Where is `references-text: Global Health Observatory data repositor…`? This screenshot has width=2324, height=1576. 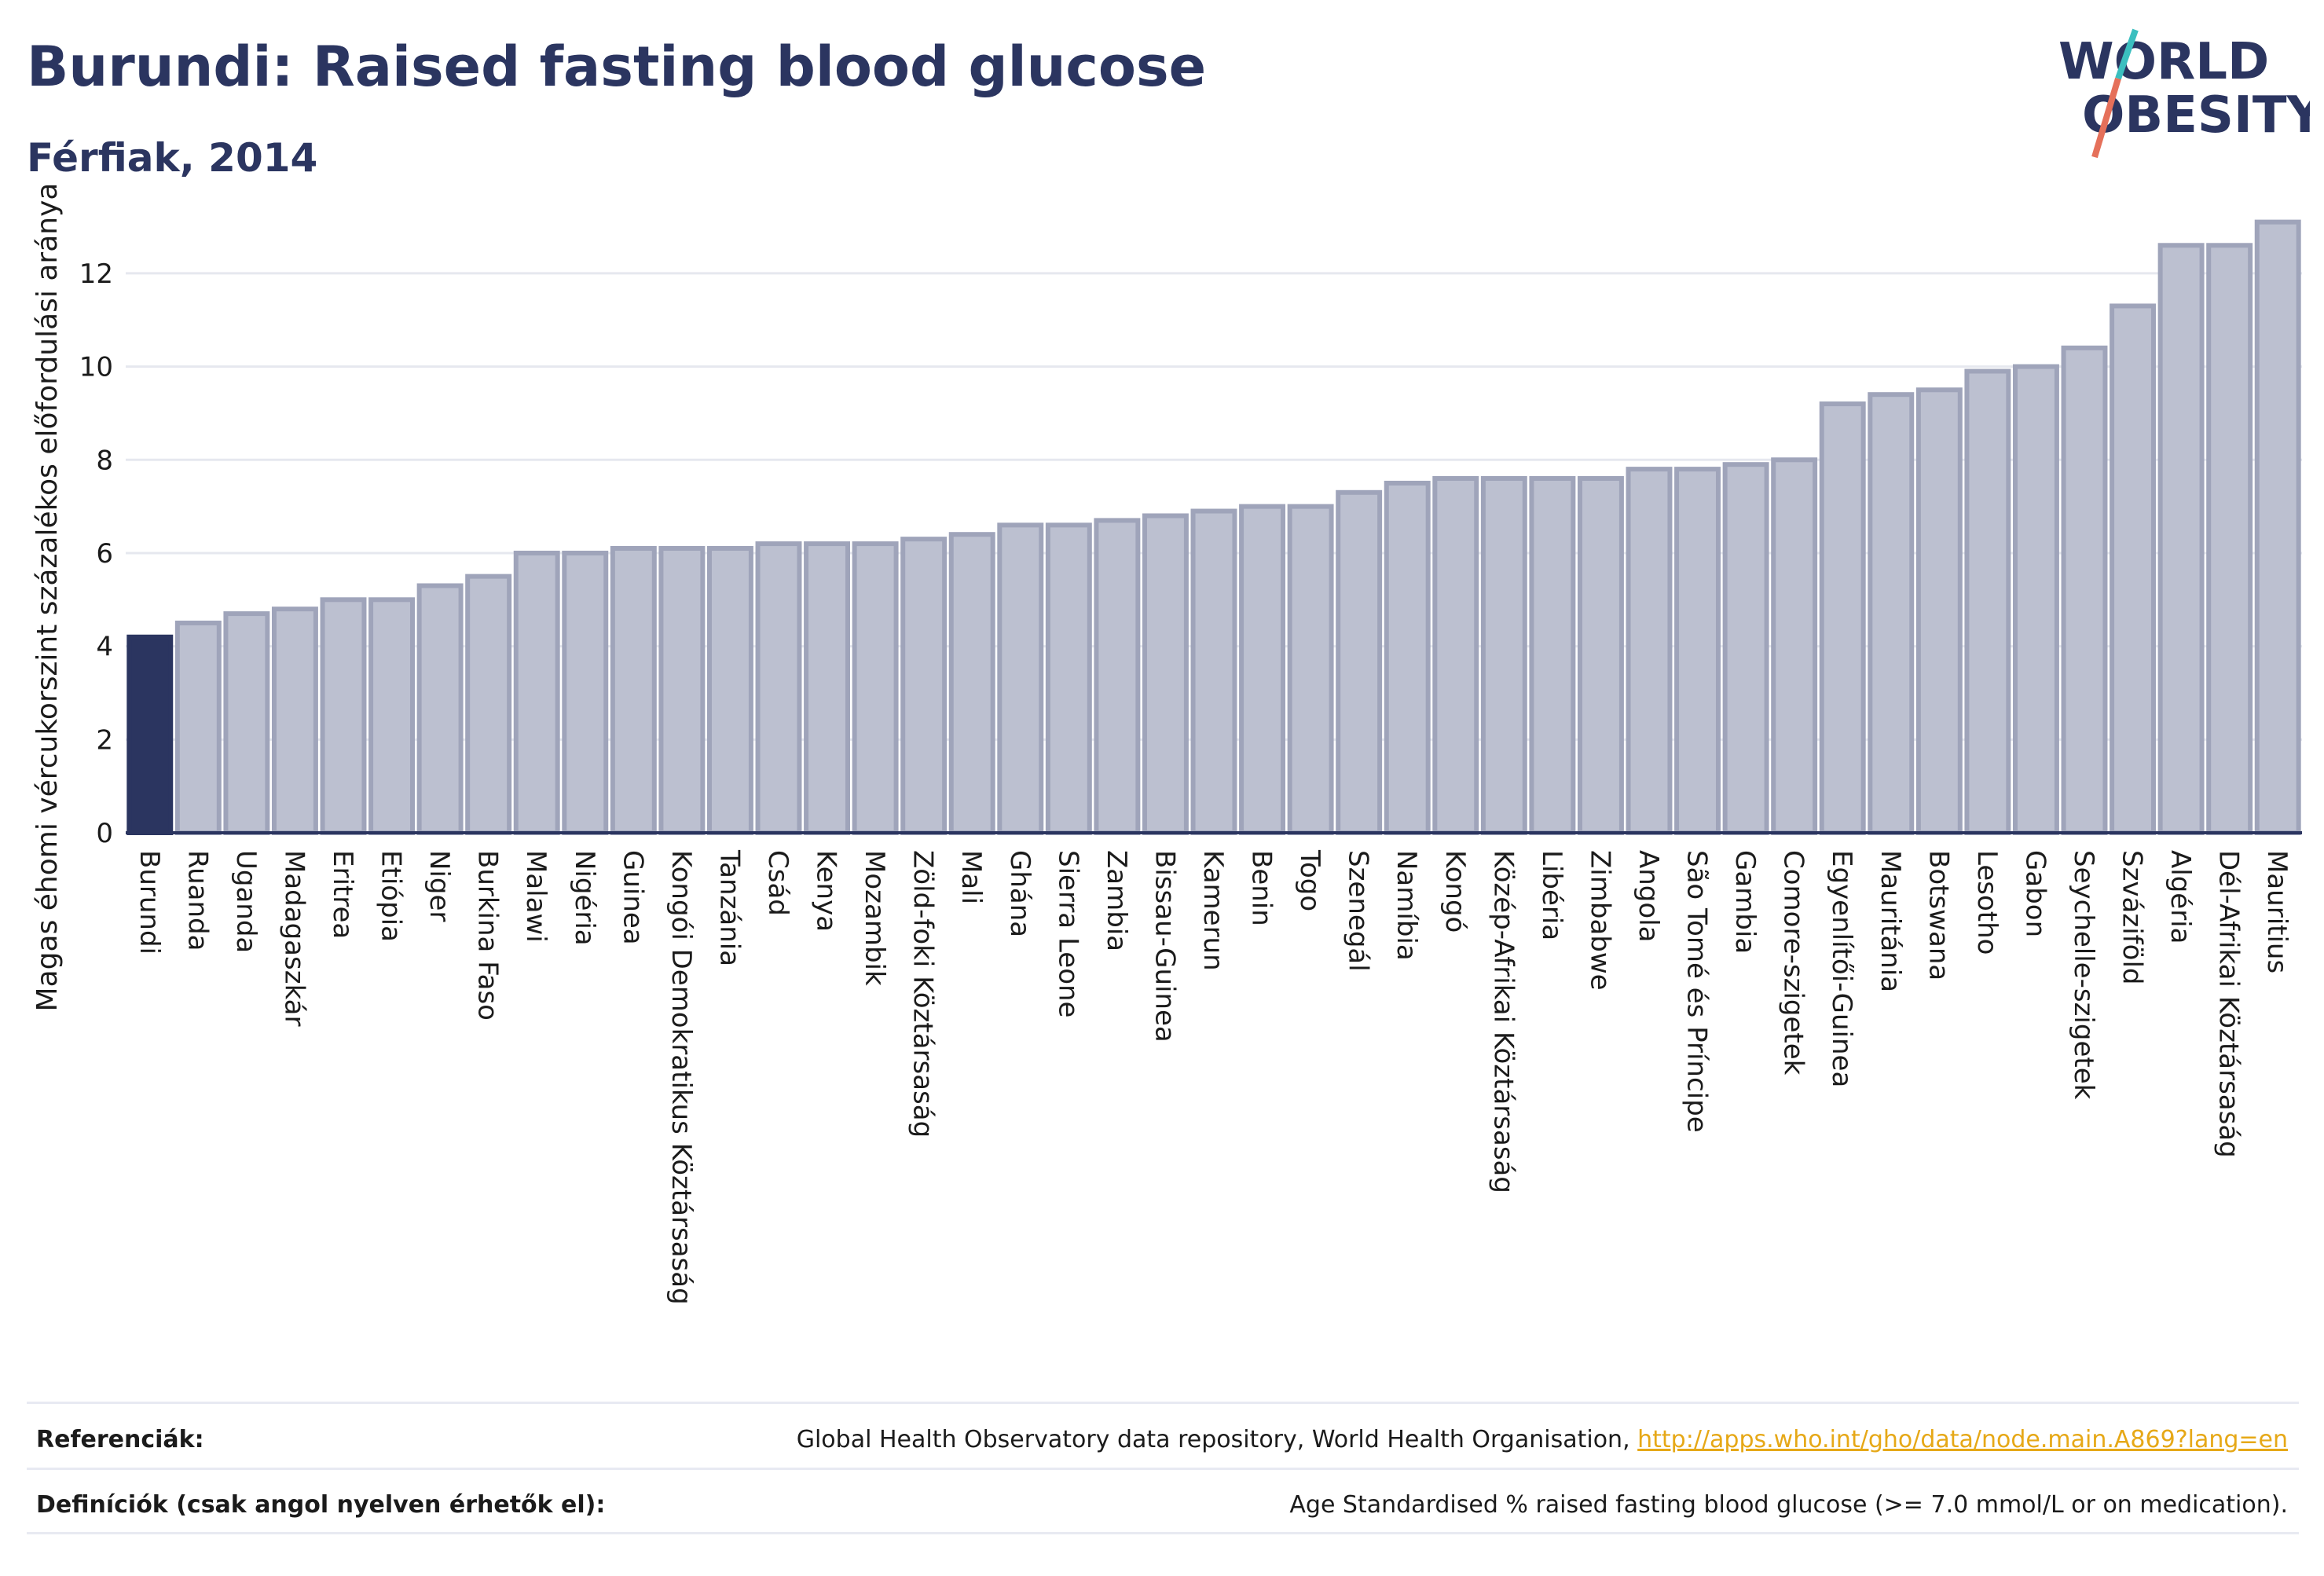 references-text: Global Health Observatory data repositor… is located at coordinates (1217, 1439).